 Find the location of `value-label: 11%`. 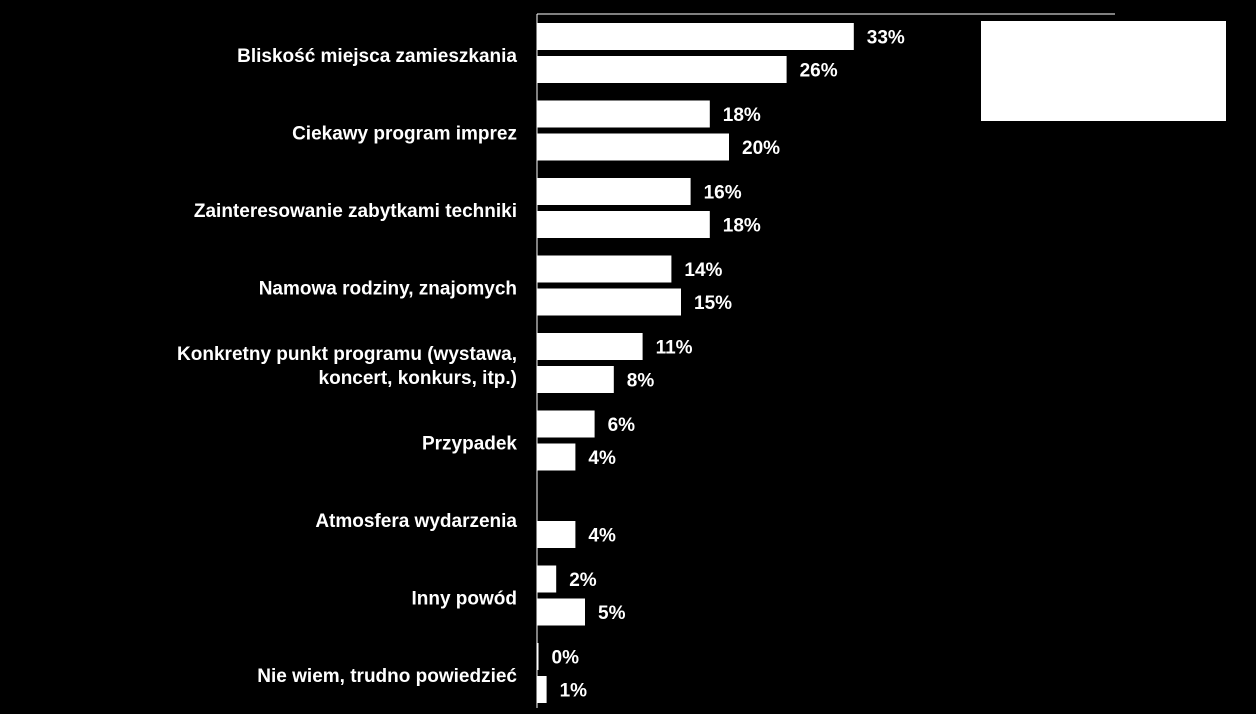

value-label: 11% is located at coordinates (674, 348).